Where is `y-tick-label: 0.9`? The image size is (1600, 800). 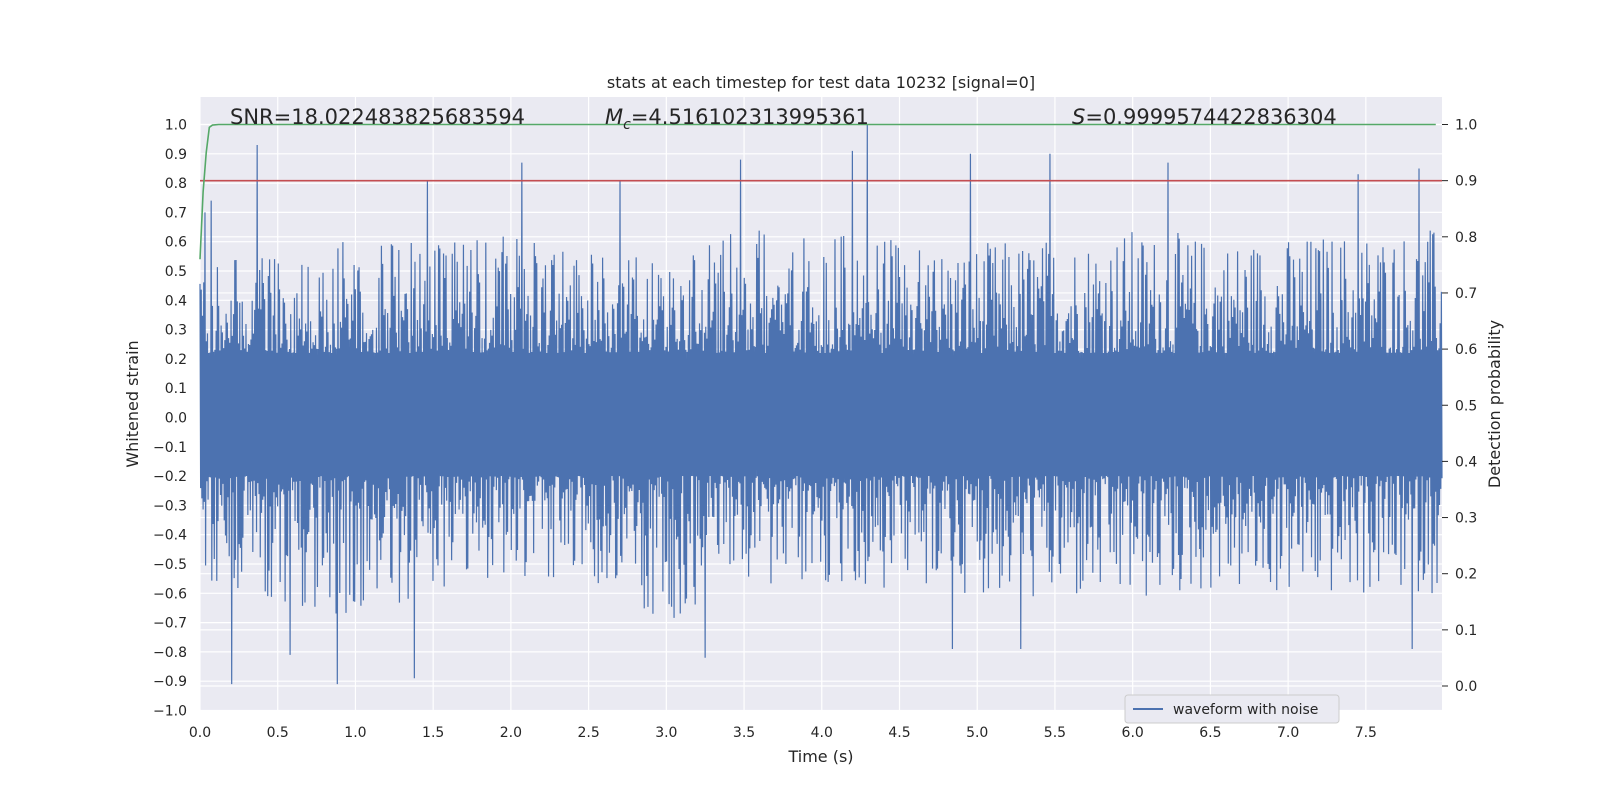
y-tick-label: 0.9 is located at coordinates (176, 155).